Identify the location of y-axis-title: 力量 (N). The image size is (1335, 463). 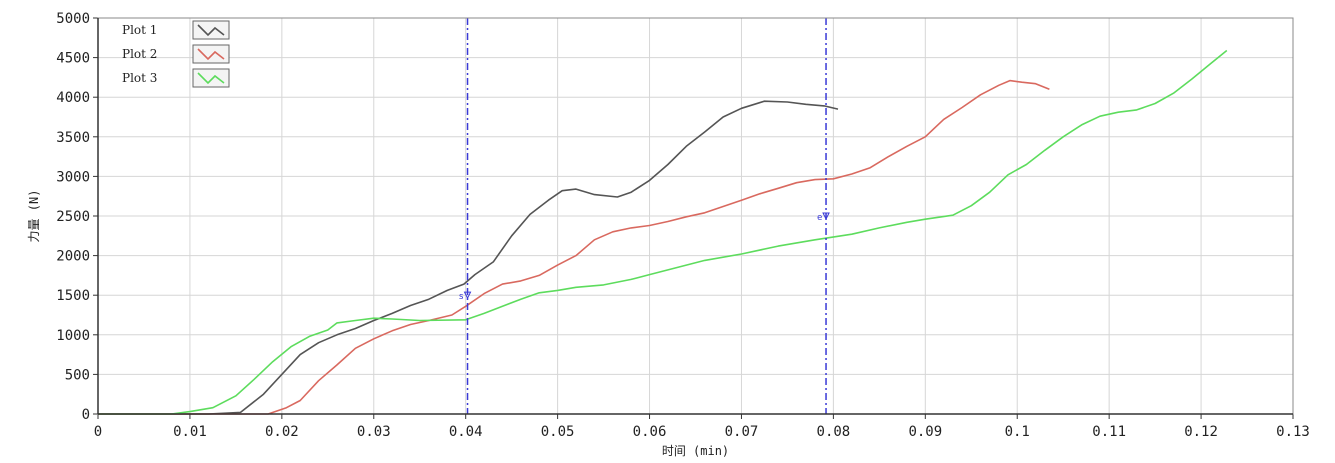
(34, 216).